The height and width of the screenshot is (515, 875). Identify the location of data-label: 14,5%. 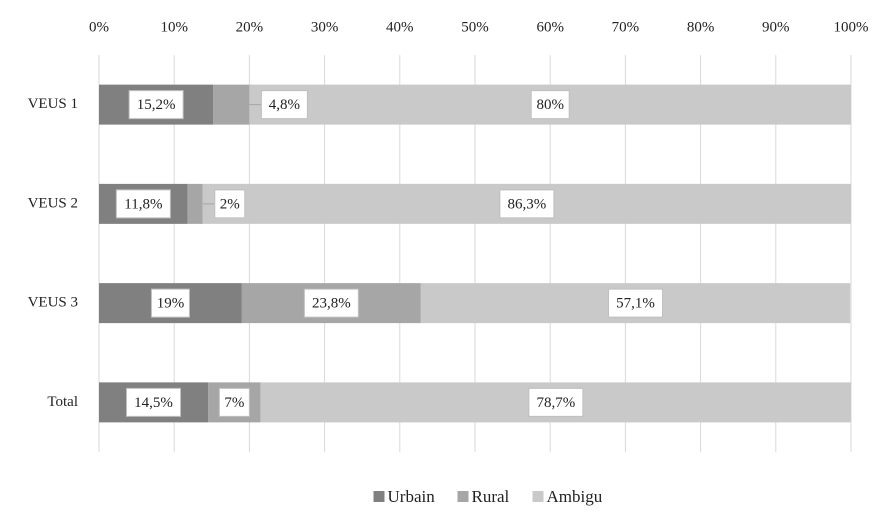
(153, 403).